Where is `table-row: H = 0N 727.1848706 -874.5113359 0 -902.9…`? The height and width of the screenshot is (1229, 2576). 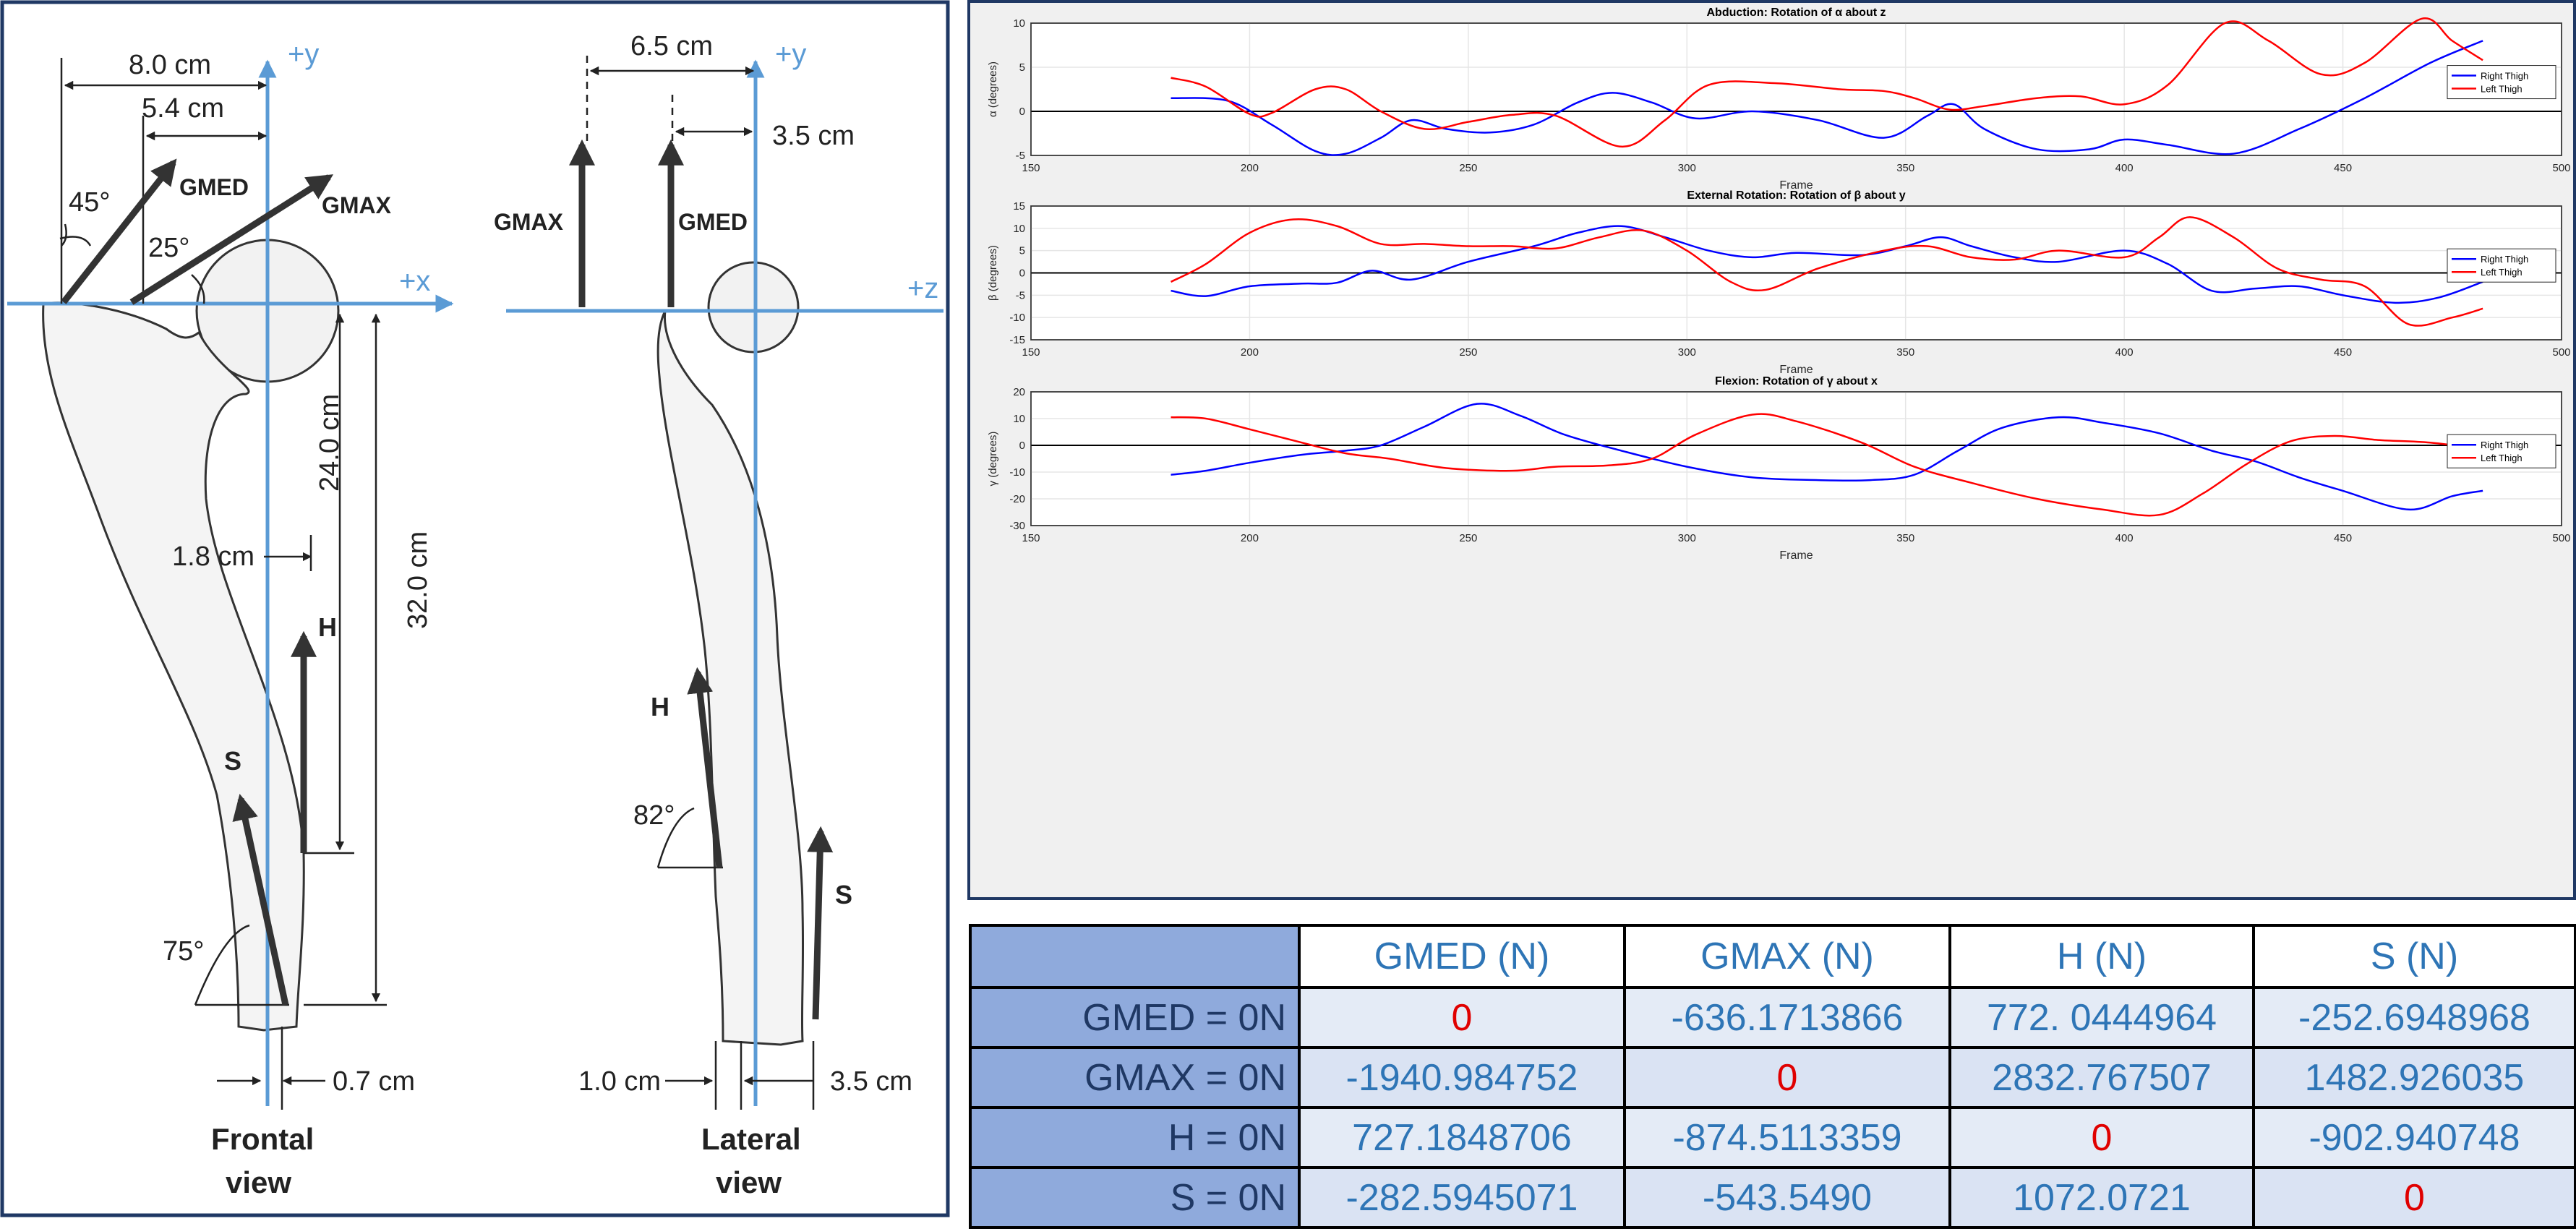
table-row: H = 0N 727.1848706 -874.5113359 0 -902.9… is located at coordinates (1772, 1137).